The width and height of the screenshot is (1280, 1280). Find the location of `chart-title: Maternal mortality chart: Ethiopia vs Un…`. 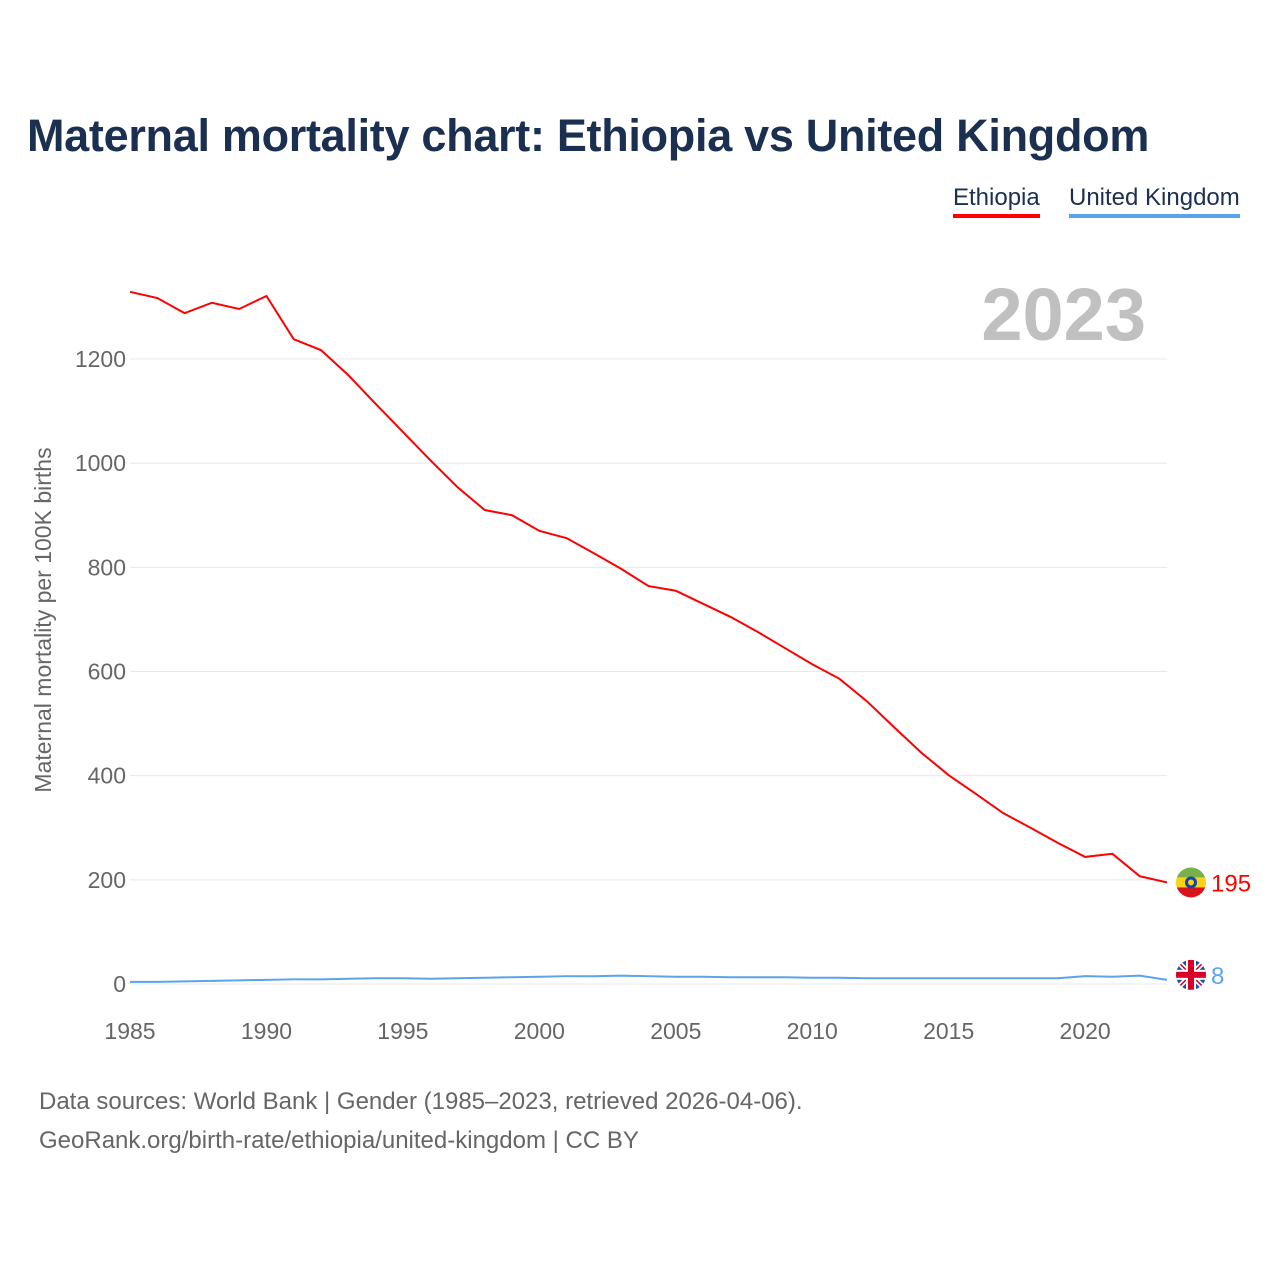

chart-title: Maternal mortality chart: Ethiopia vs Un… is located at coordinates (588, 135).